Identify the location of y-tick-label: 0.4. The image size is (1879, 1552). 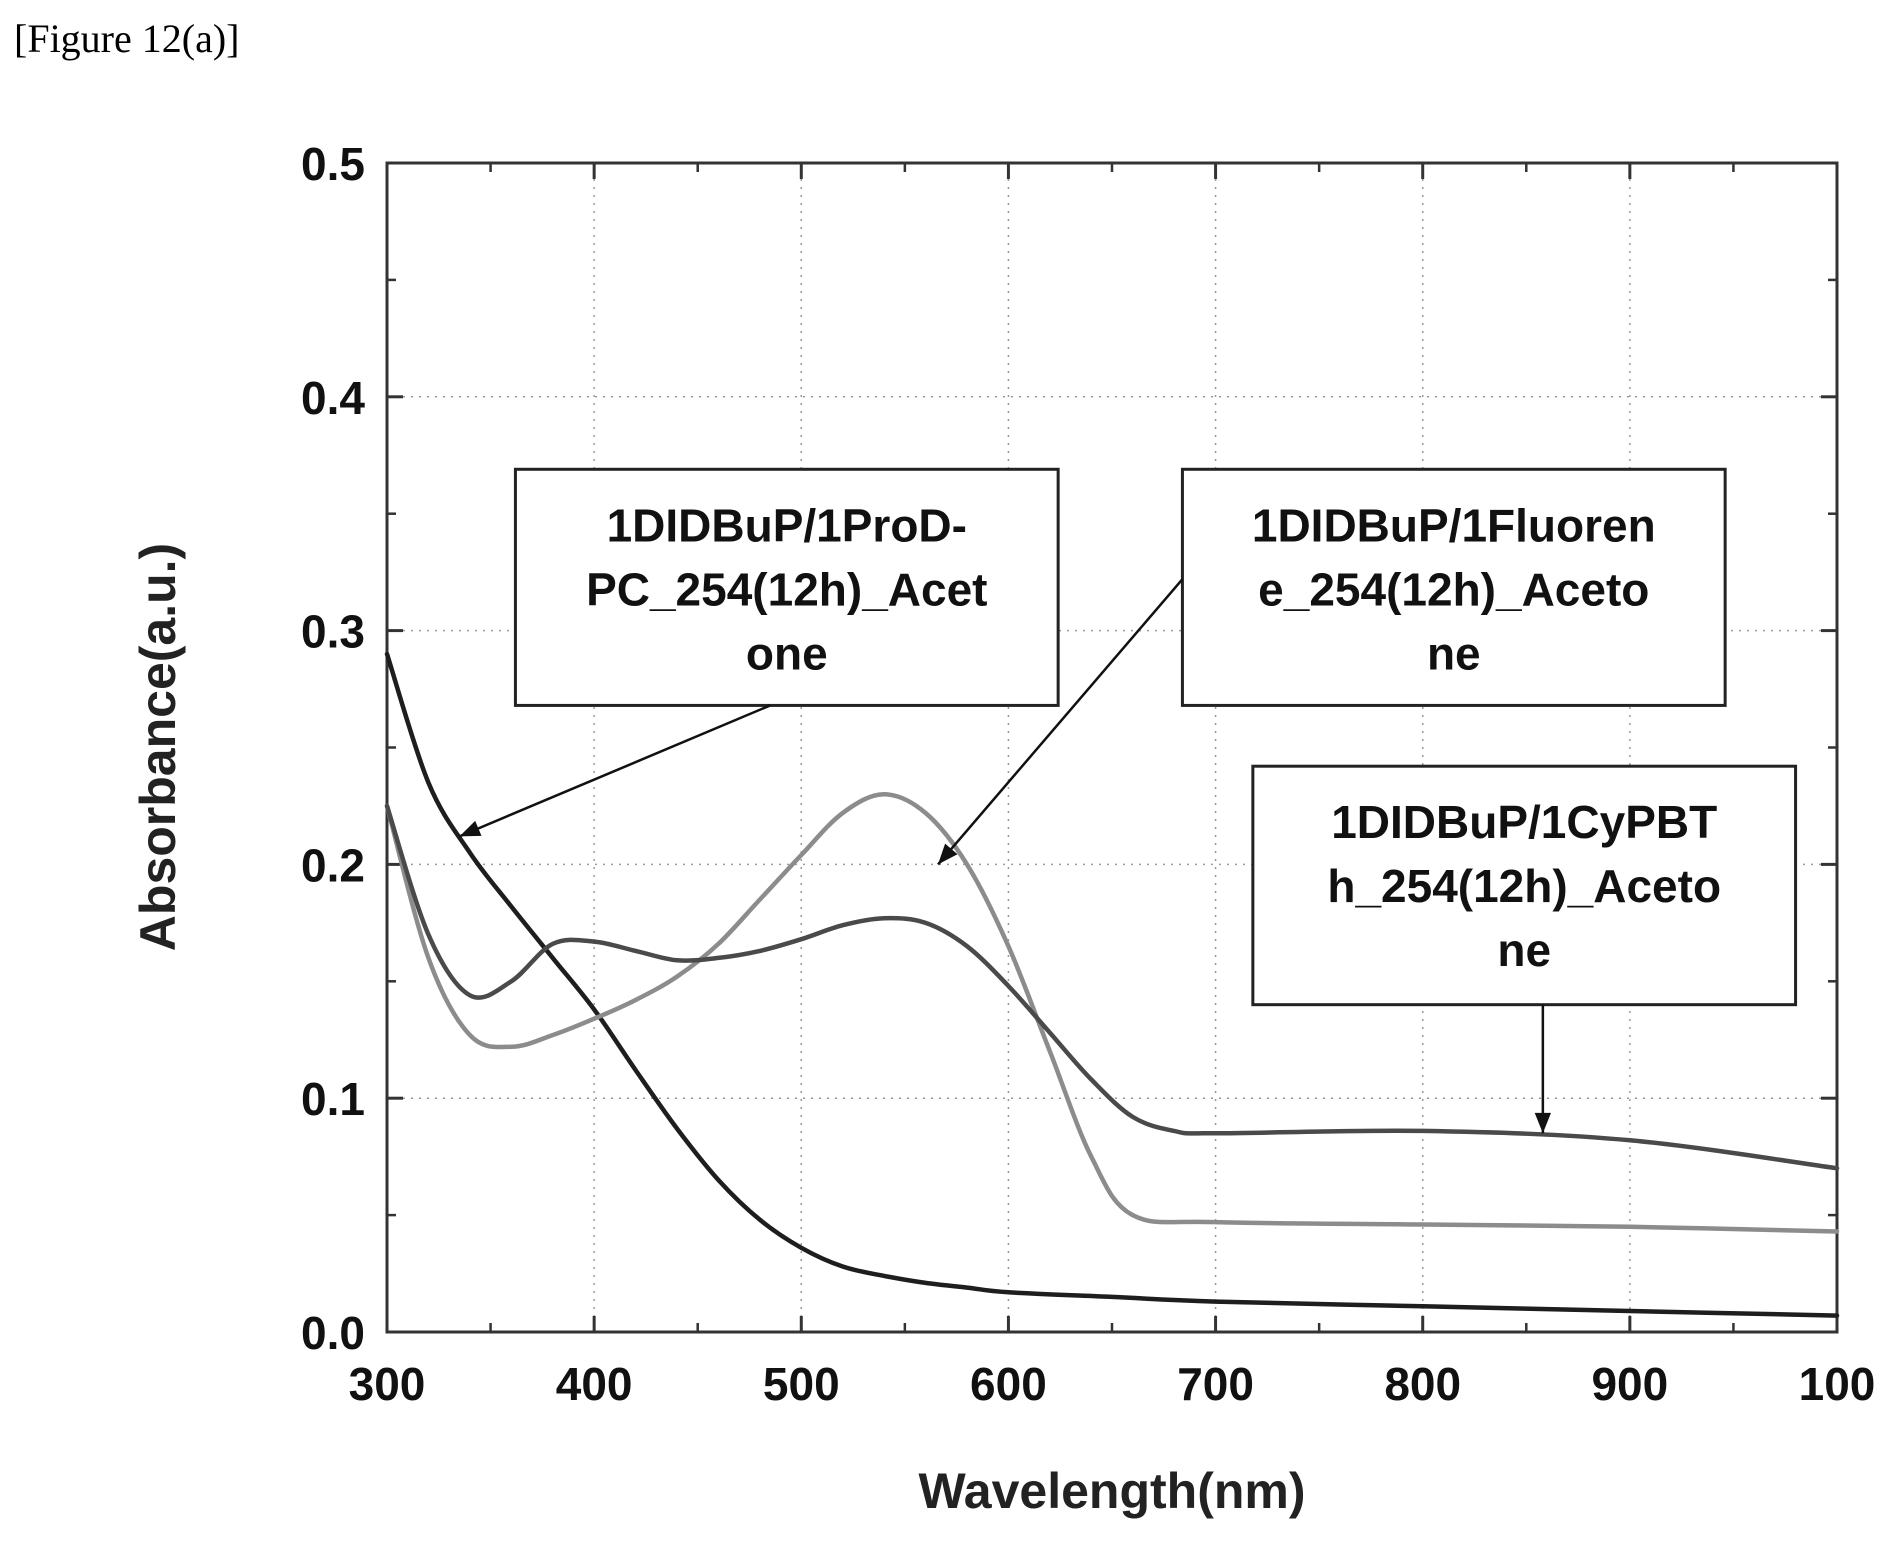
(333, 398).